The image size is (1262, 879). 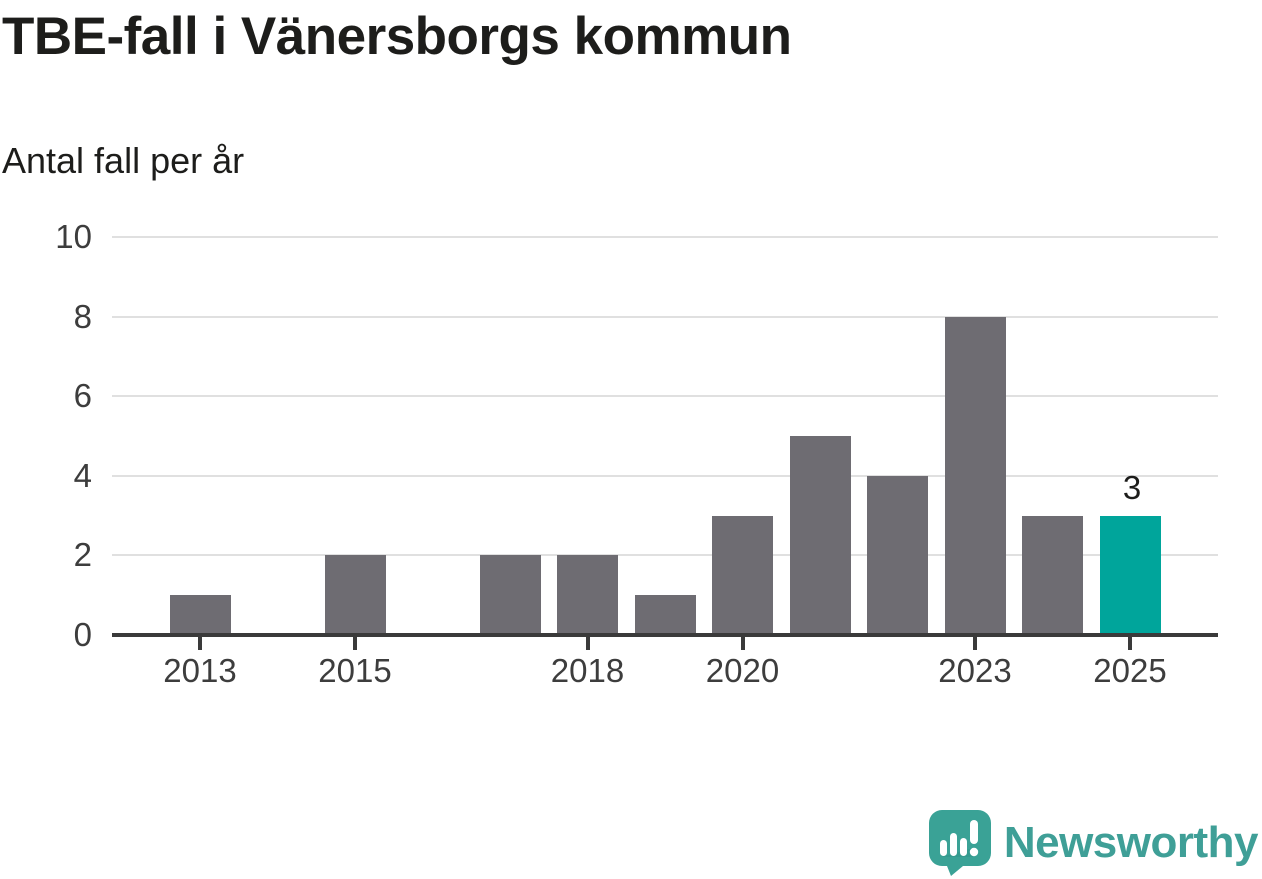 What do you see at coordinates (73, 236) in the screenshot?
I see `y-axis-label-10: 10` at bounding box center [73, 236].